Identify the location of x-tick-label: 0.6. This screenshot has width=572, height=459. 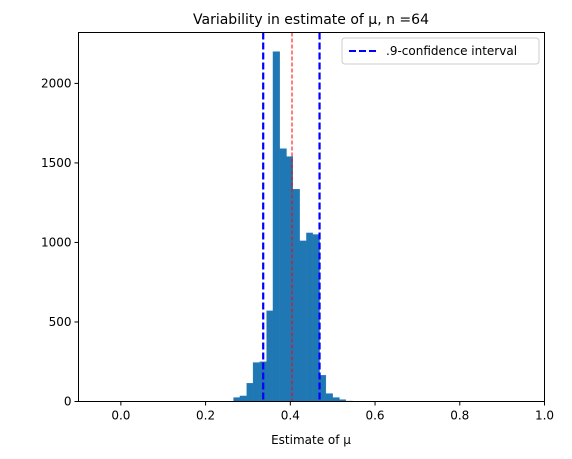
(374, 416).